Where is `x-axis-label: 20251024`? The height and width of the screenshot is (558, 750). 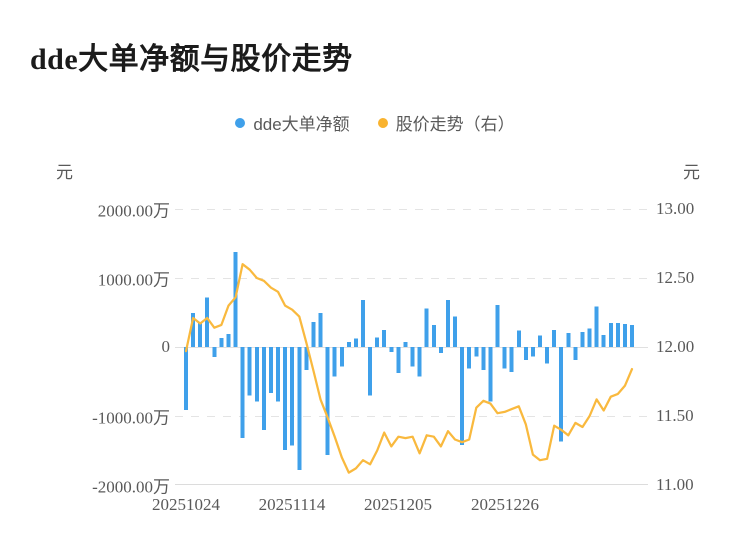
x-axis-label: 20251024 is located at coordinates (186, 504).